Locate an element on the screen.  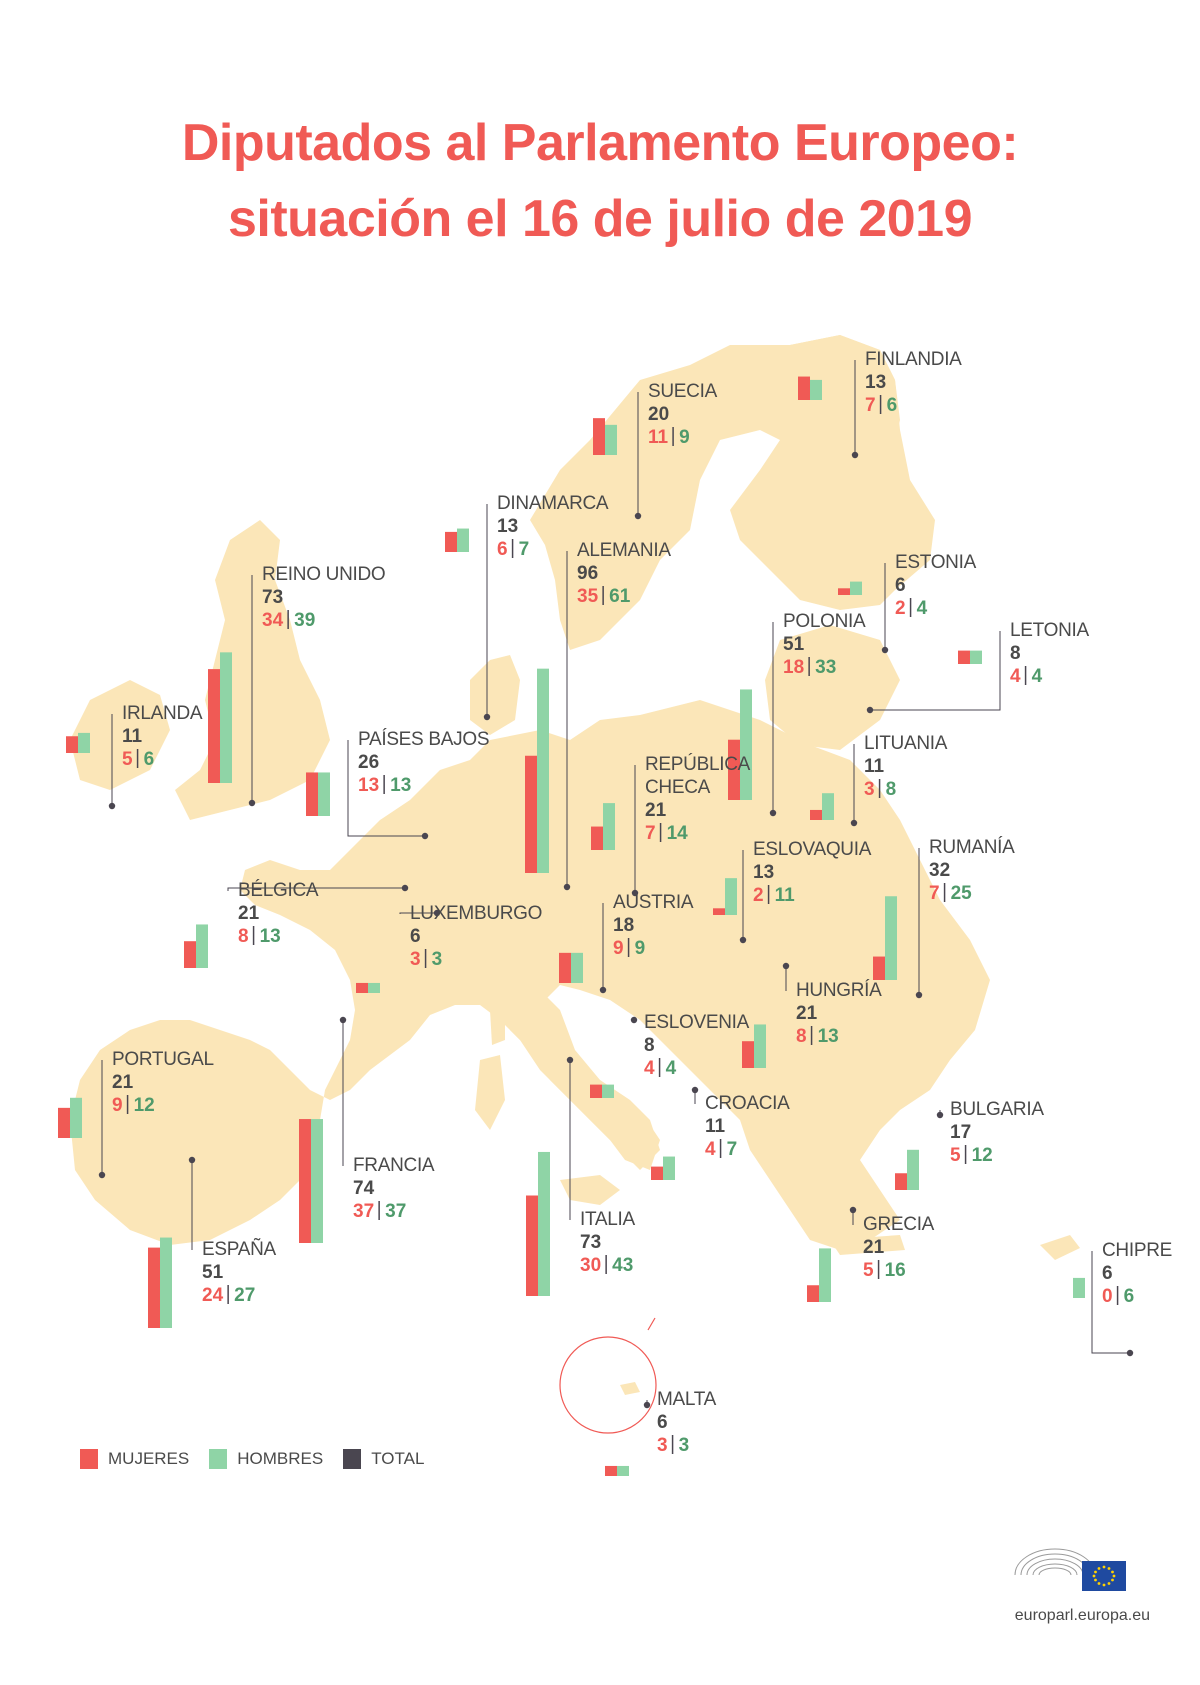
total-value: 20 is located at coordinates (658, 414).